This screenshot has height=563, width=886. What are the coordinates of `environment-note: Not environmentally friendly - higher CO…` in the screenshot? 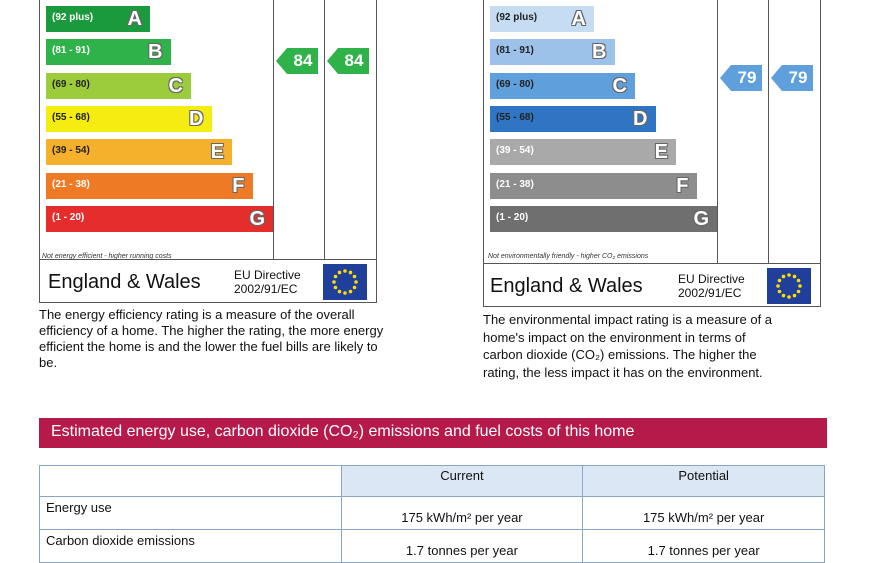 It's located at (568, 256).